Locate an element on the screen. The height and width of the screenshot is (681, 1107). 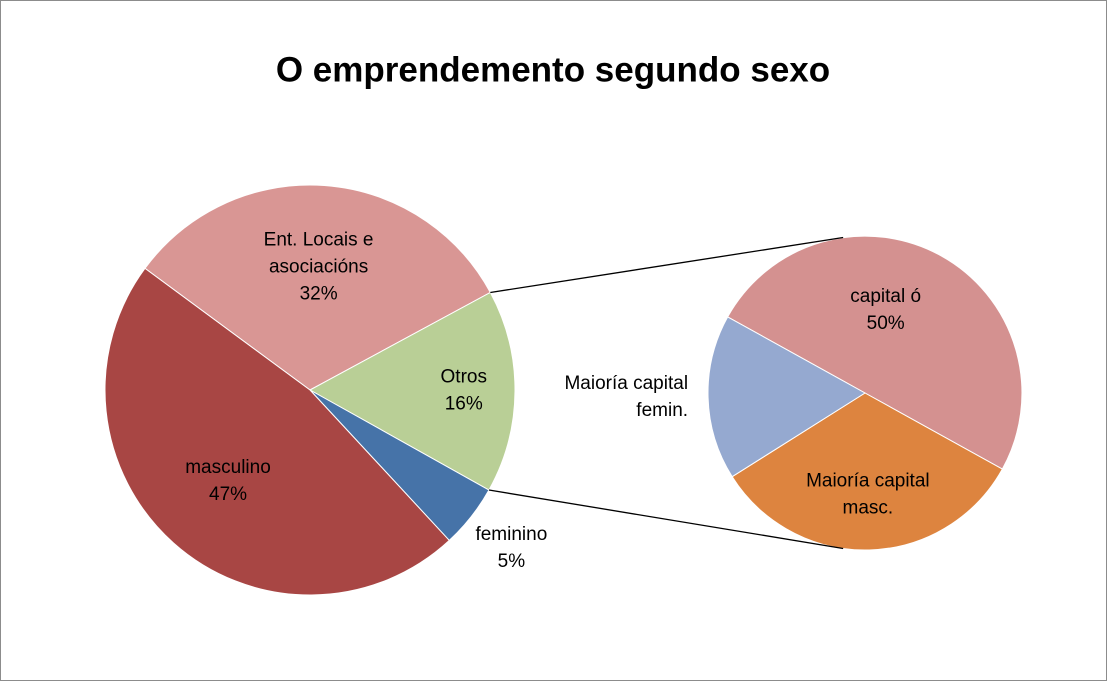
slice-label-line: capital ó is located at coordinates (885, 296).